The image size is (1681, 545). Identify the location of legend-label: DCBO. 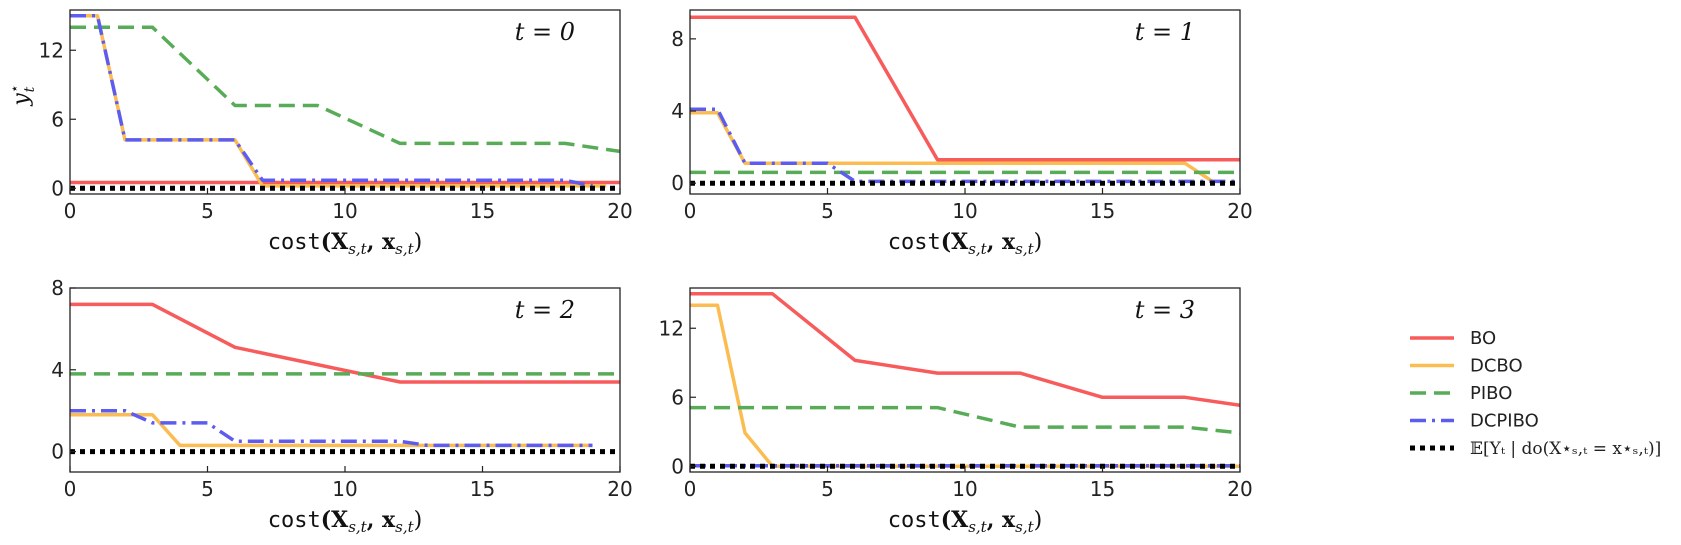
(1496, 366).